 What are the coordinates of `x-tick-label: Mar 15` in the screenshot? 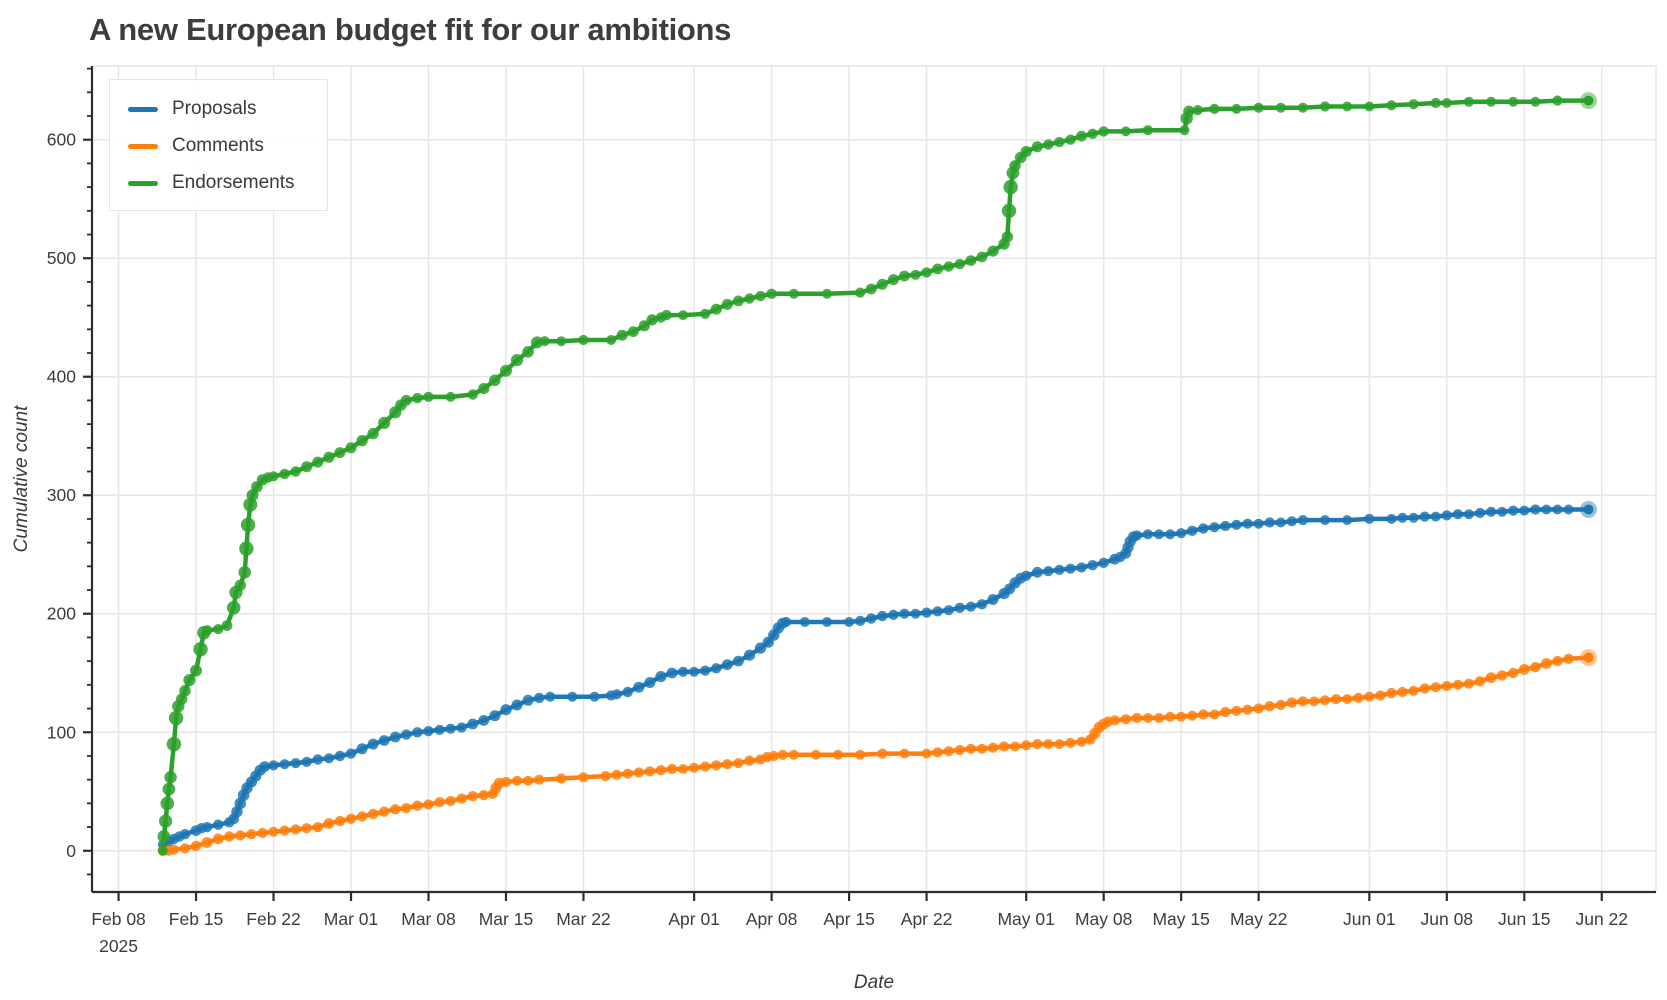 It's located at (506, 919).